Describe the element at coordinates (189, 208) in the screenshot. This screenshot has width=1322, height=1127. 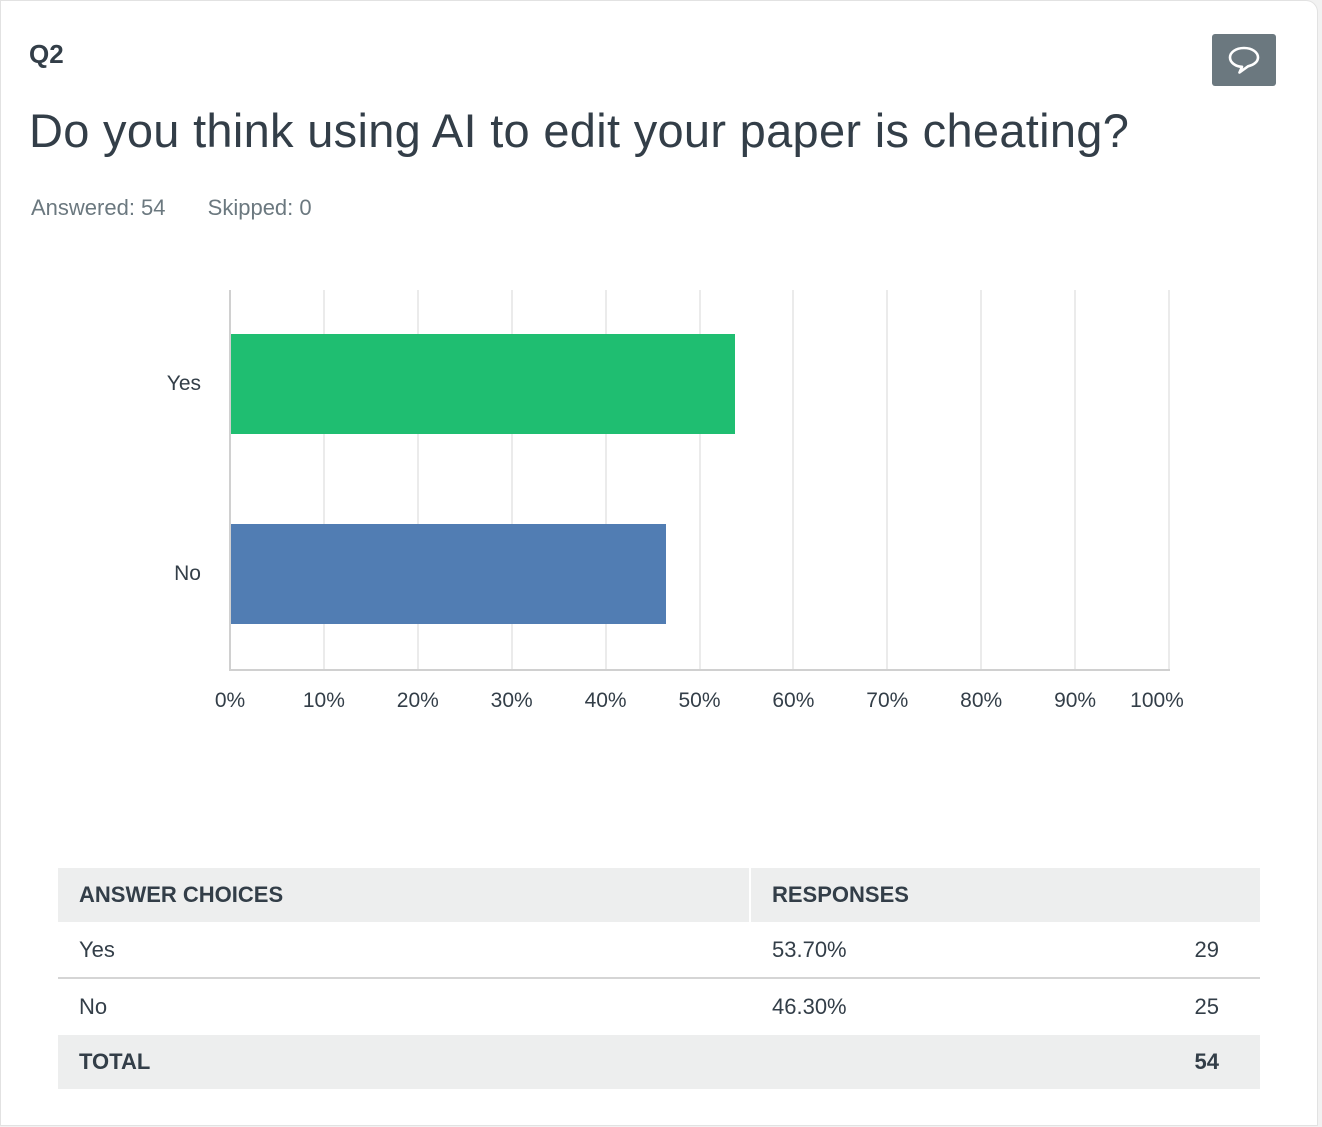
I see `response-stats: Answered: 54 Skipped: 0` at that location.